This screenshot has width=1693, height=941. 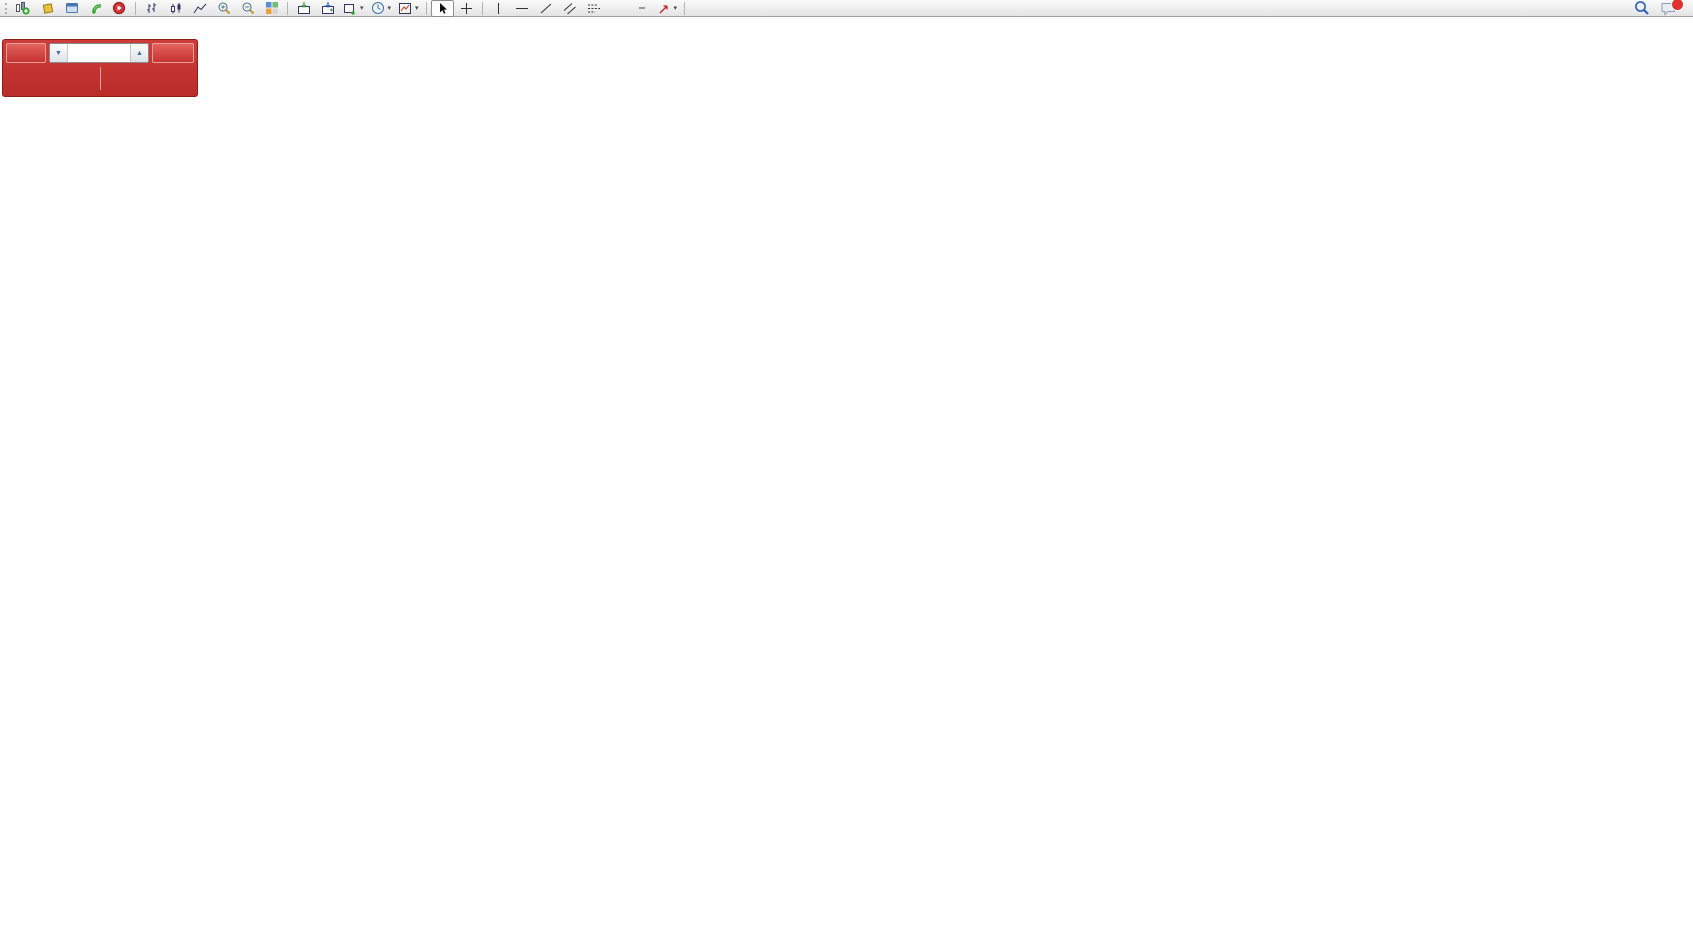 I want to click on tile-windows-button, so click(x=271, y=8).